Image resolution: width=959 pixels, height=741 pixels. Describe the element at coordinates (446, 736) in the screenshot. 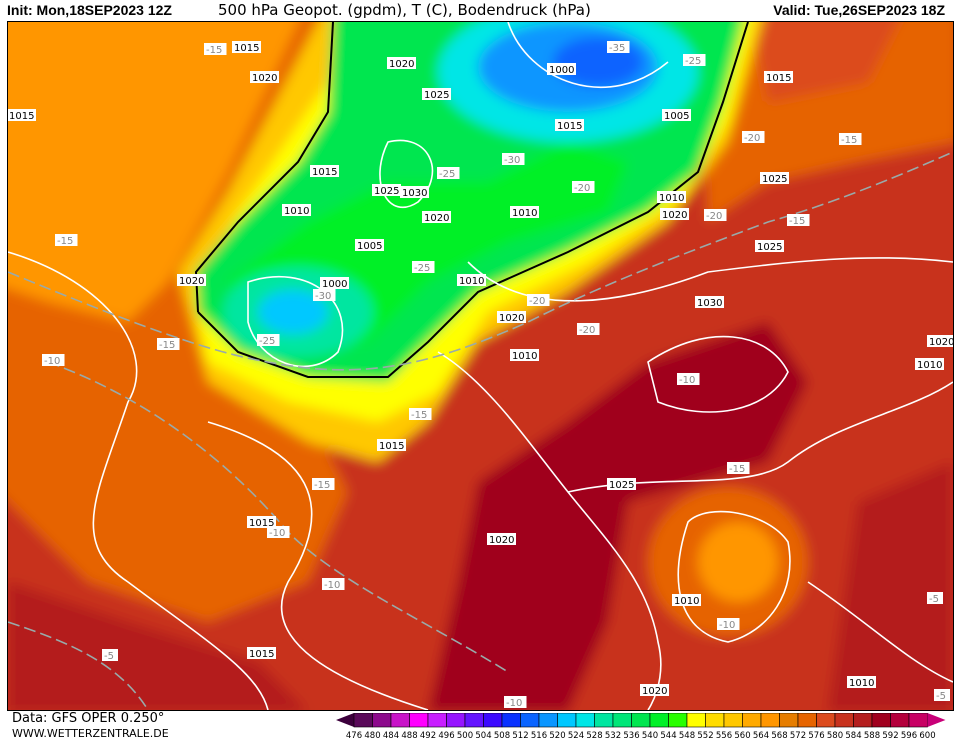

I see `legend-label: 496` at that location.